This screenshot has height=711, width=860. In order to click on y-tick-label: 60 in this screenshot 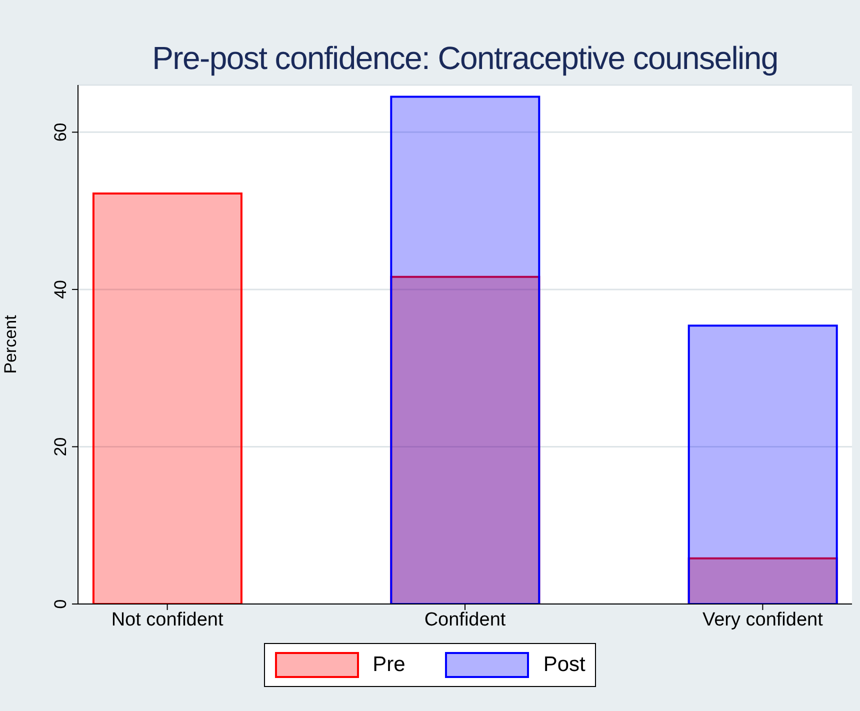, I will do `click(60, 132)`.